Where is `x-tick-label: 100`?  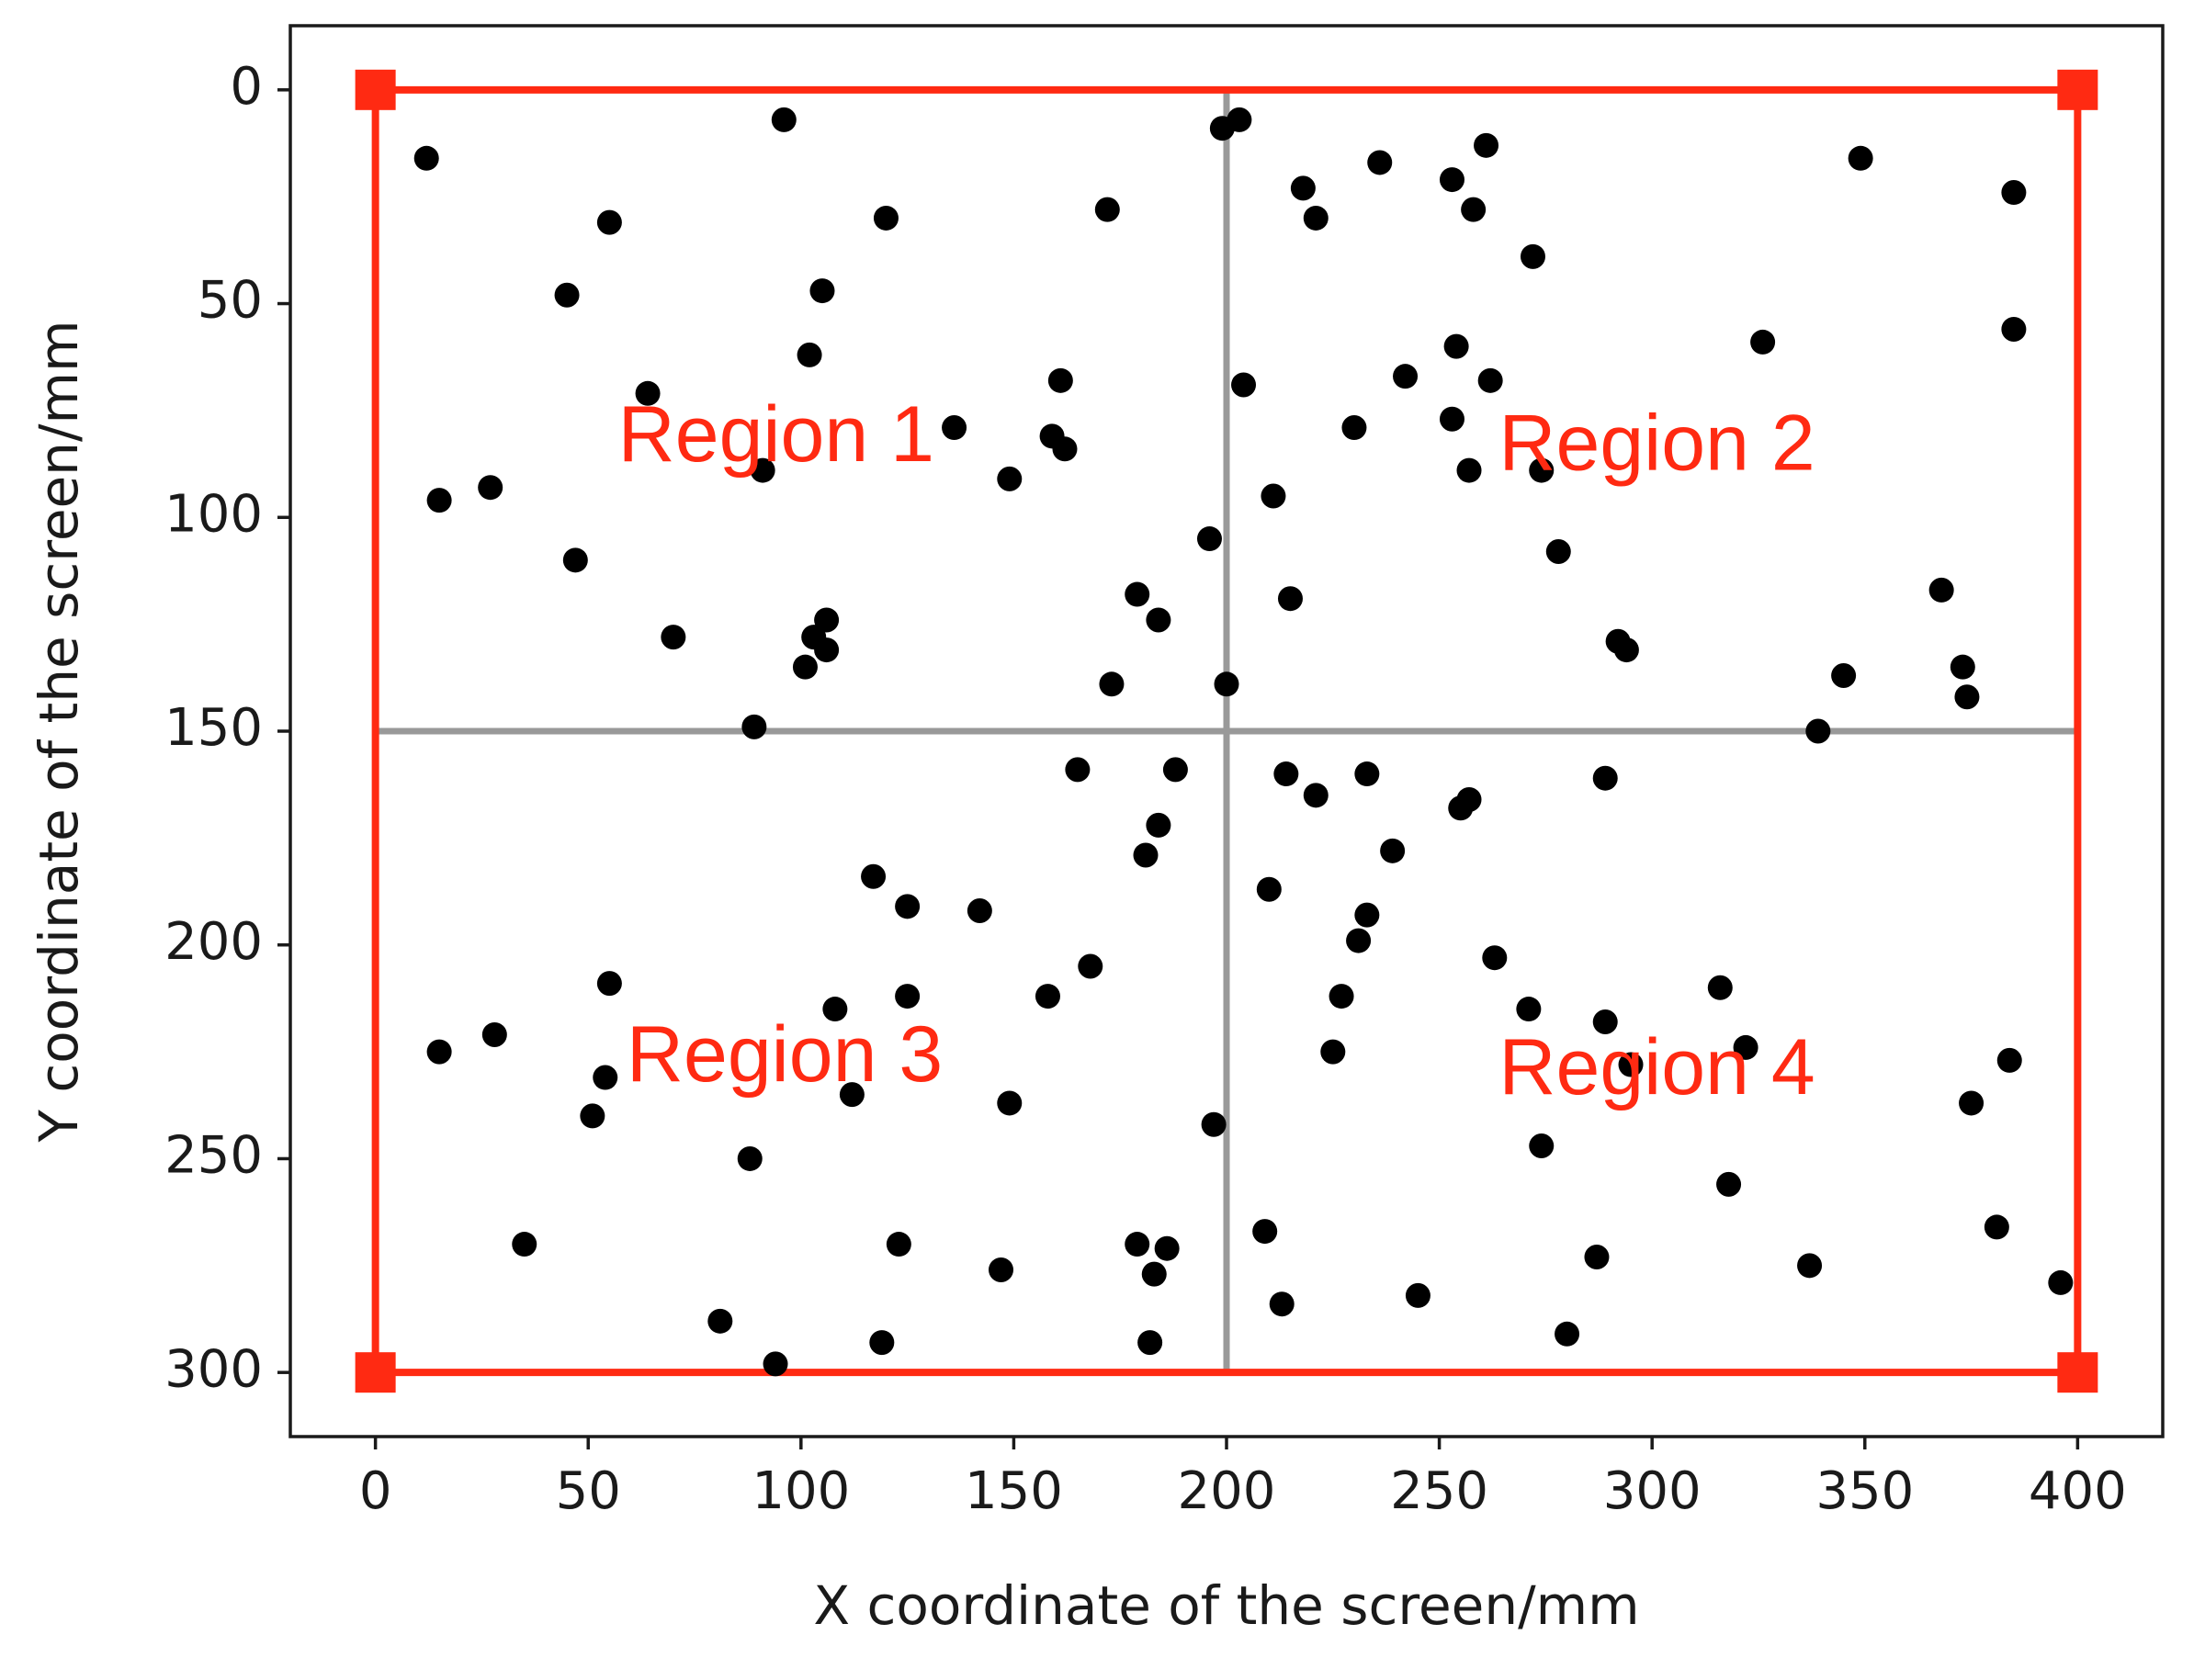
x-tick-label: 100 is located at coordinates (801, 1491).